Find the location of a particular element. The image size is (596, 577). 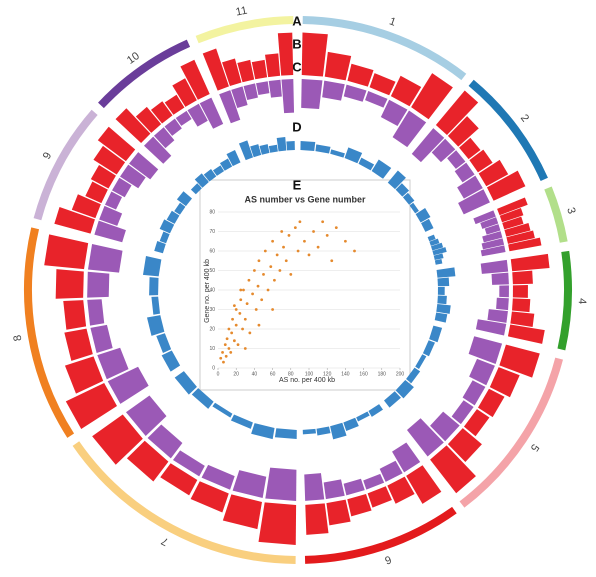

x-tick-label: 100 is located at coordinates (309, 374).